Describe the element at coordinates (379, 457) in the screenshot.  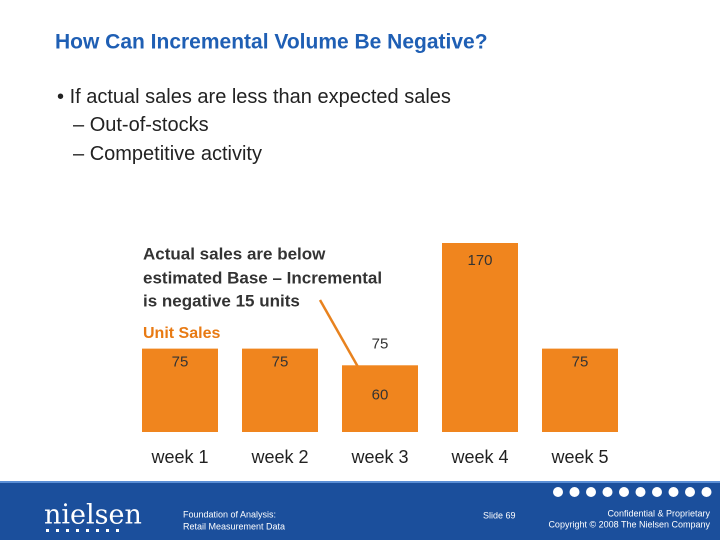
I see `x-tick-label: week 3` at that location.